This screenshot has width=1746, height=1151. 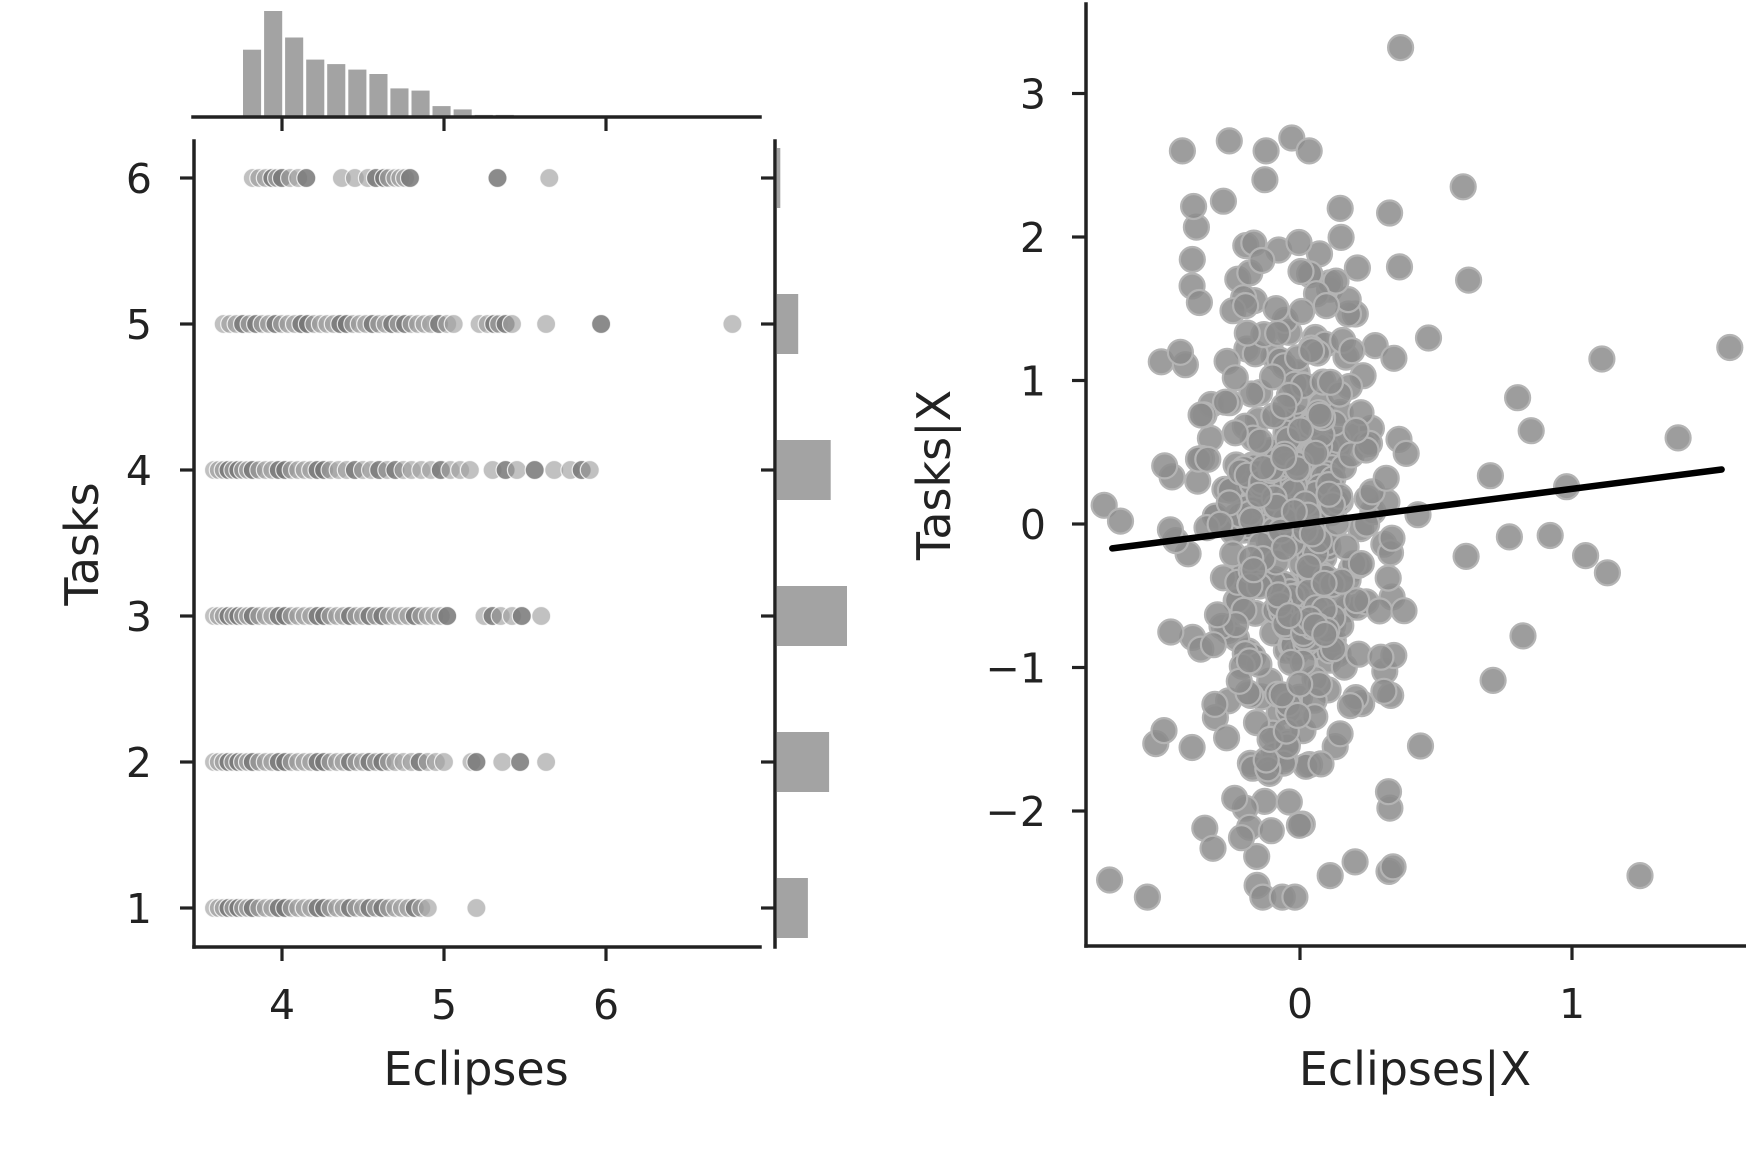 I want to click on regression-x-tick-label: 1, so click(x=1572, y=1004).